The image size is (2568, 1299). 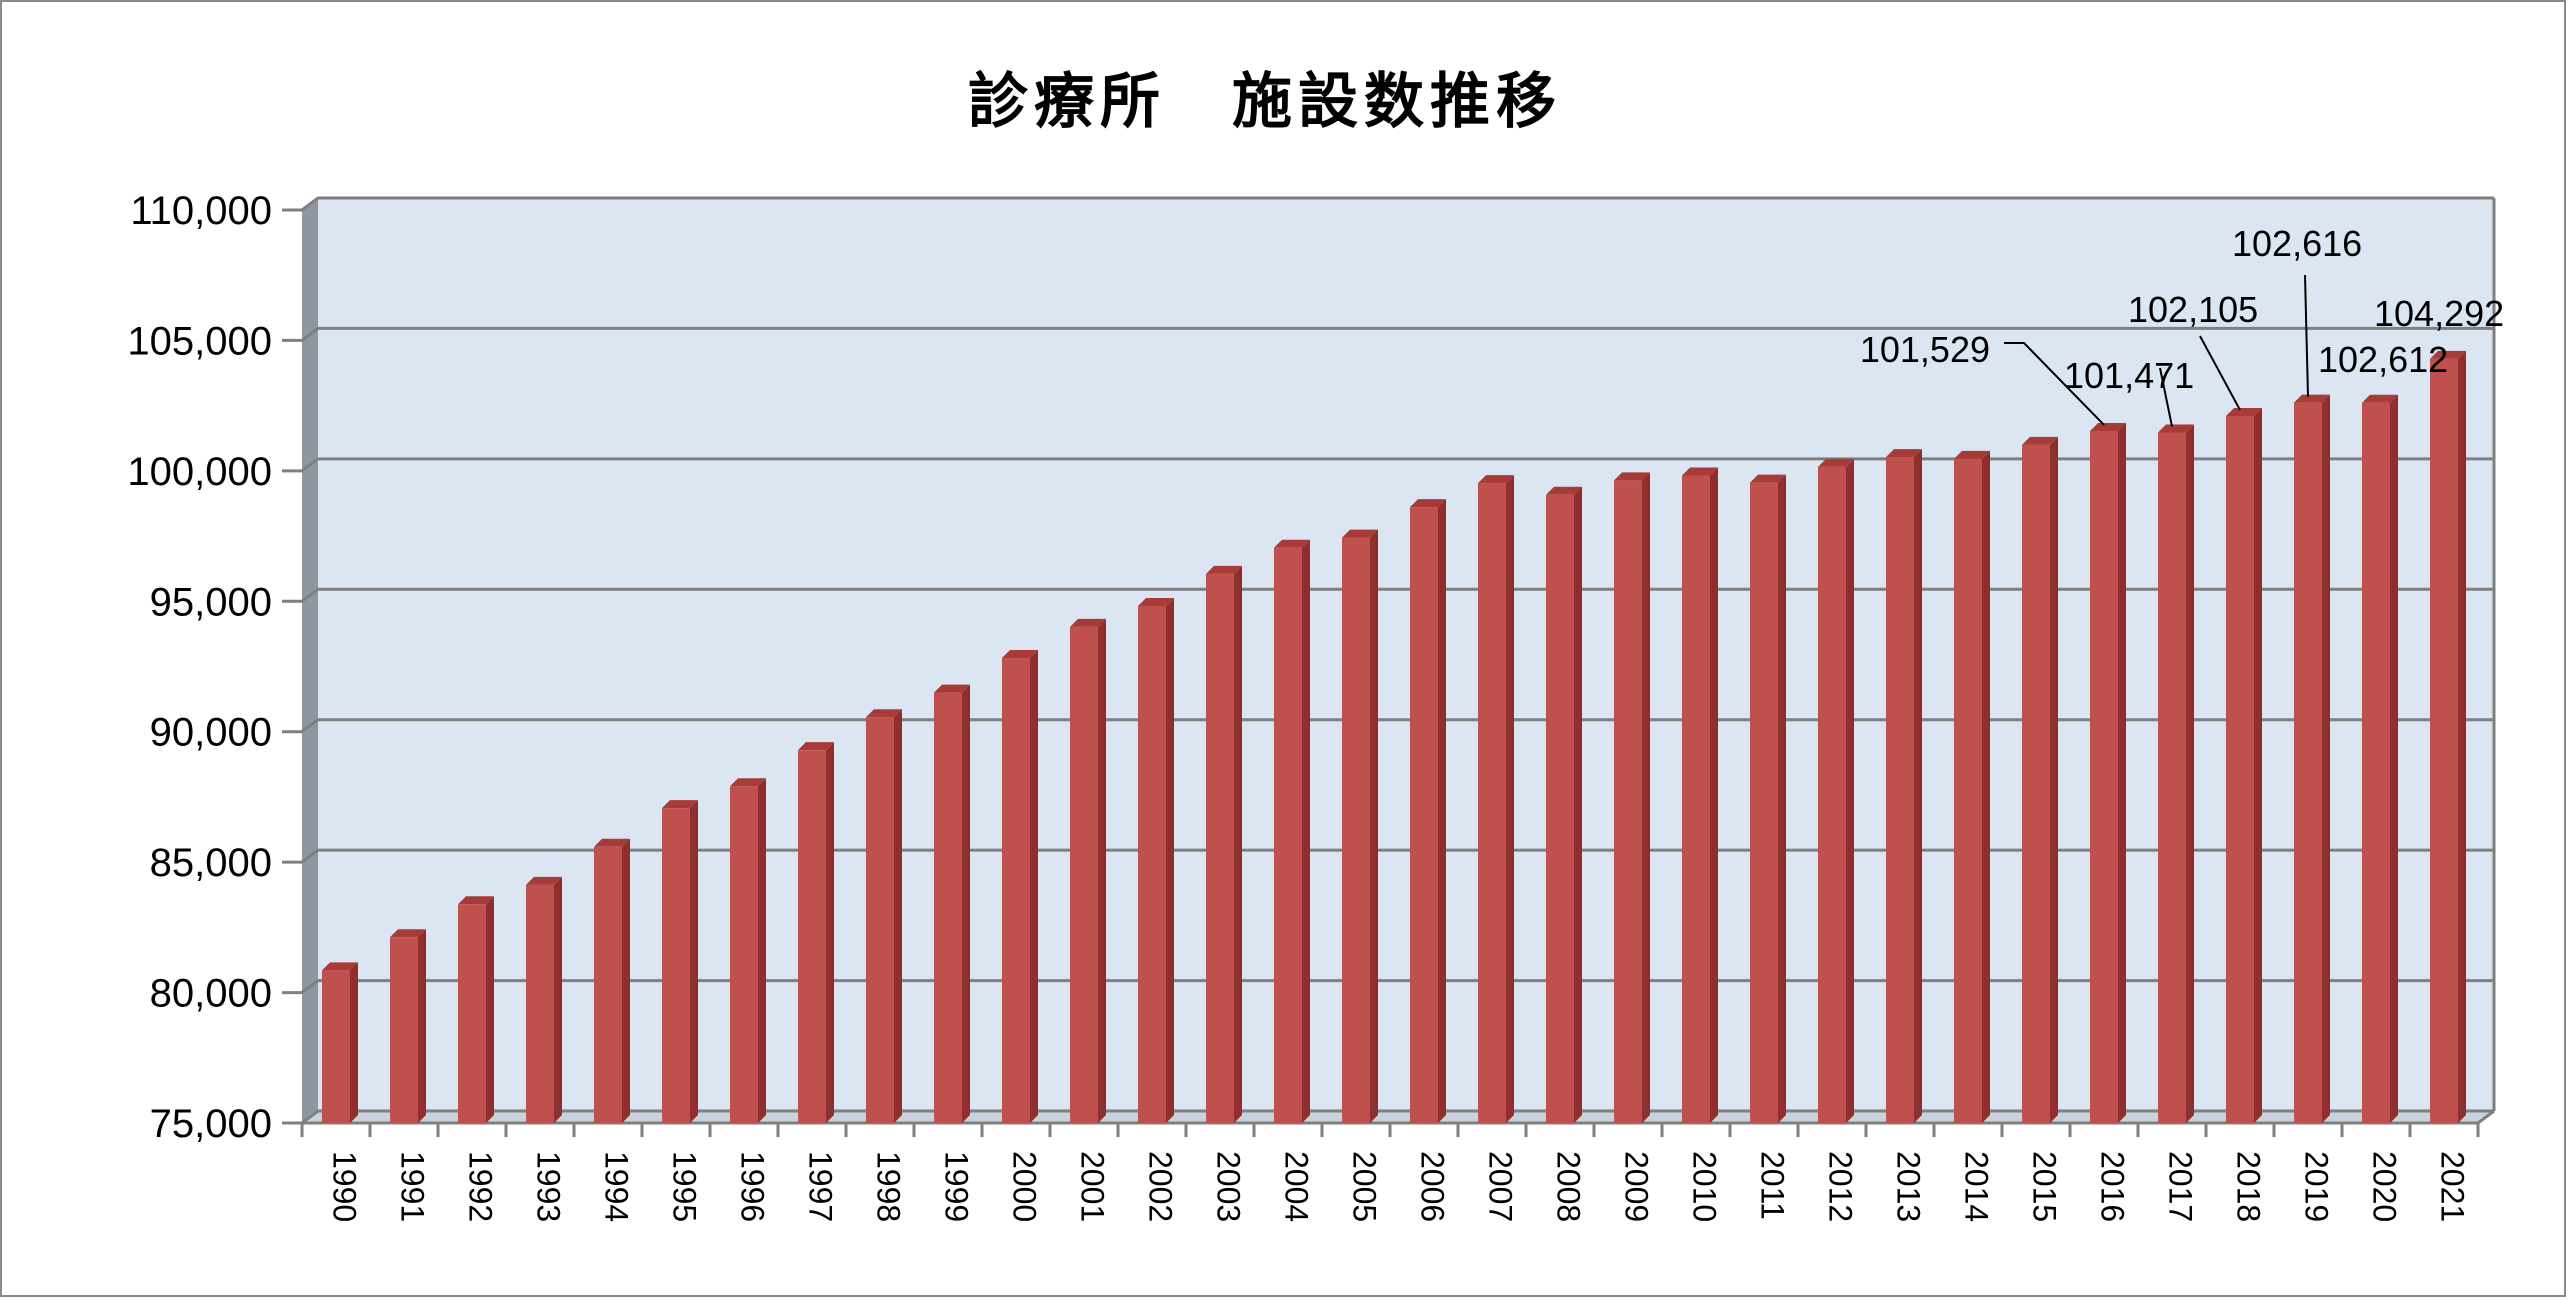 I want to click on data-label: 102,616, so click(x=2297, y=243).